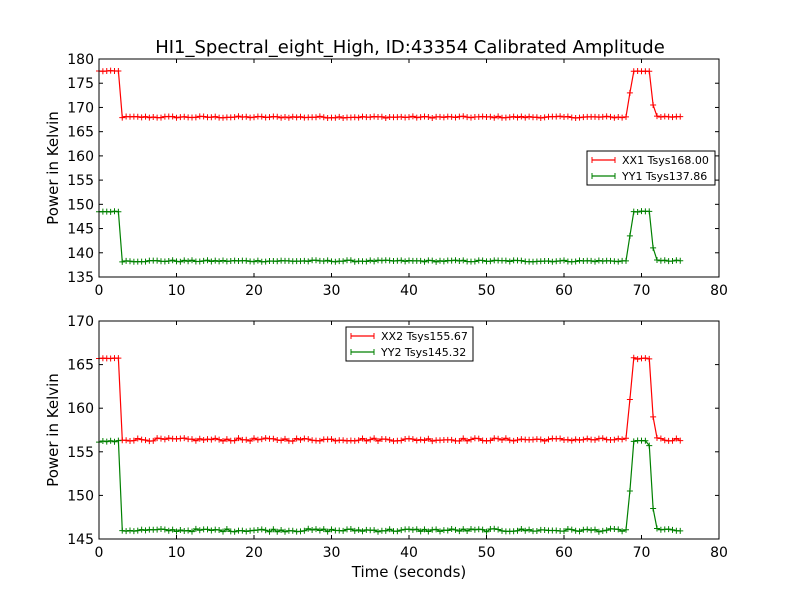  Describe the element at coordinates (664, 176) in the screenshot. I see `legend-label: YY1 Tsys137.86` at that location.